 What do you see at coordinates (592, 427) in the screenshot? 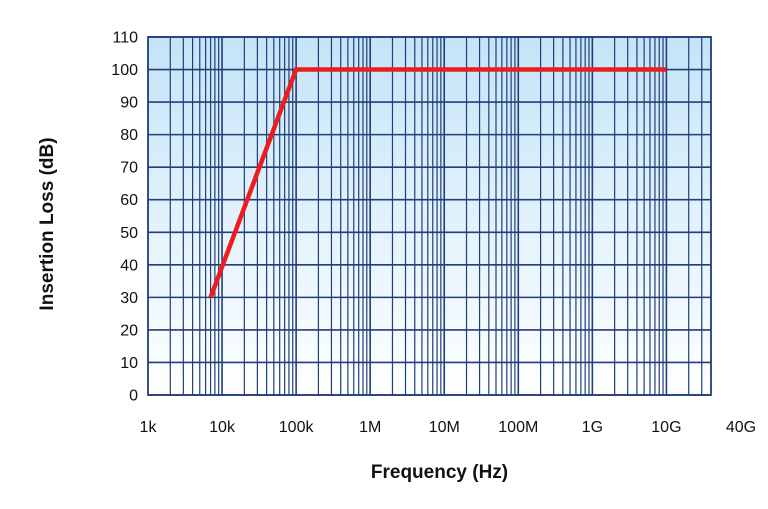
I see `x-tick-label: 1G` at bounding box center [592, 427].